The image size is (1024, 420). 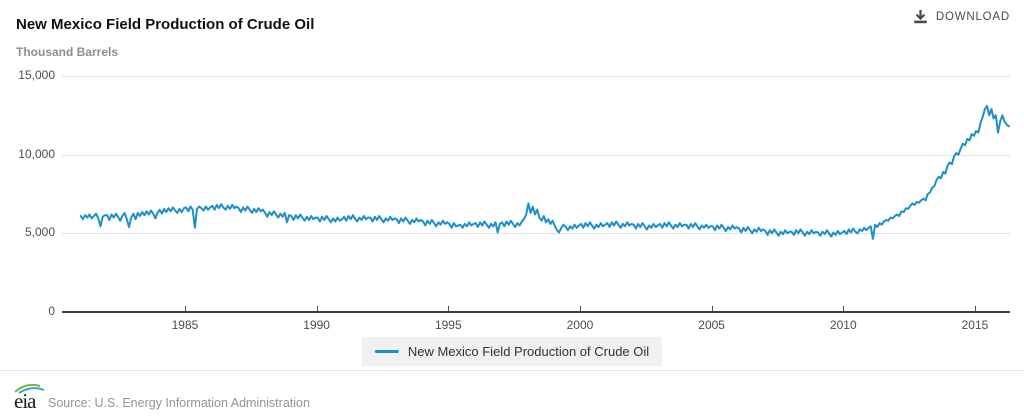 I want to click on y-axis-label: 15,000, so click(x=36, y=75).